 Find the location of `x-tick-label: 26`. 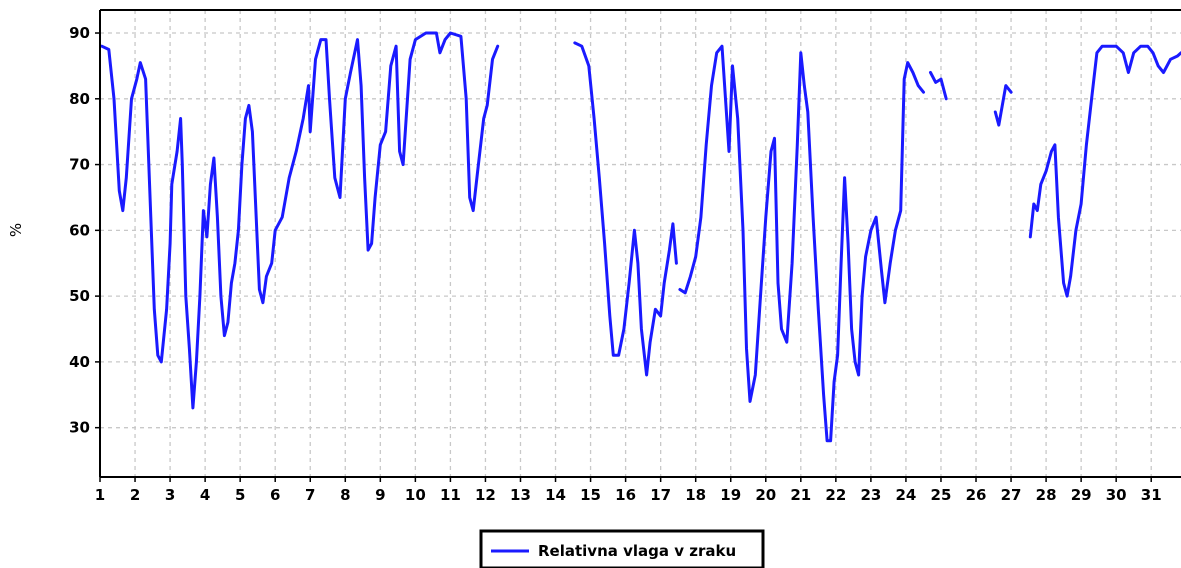

x-tick-label: 26 is located at coordinates (976, 495).